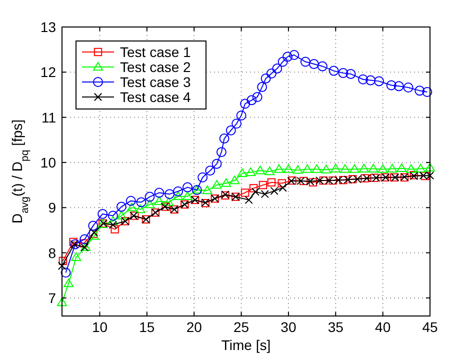 This screenshot has width=474, height=356. What do you see at coordinates (52, 252) in the screenshot?
I see `y-tick-label: 8` at bounding box center [52, 252].